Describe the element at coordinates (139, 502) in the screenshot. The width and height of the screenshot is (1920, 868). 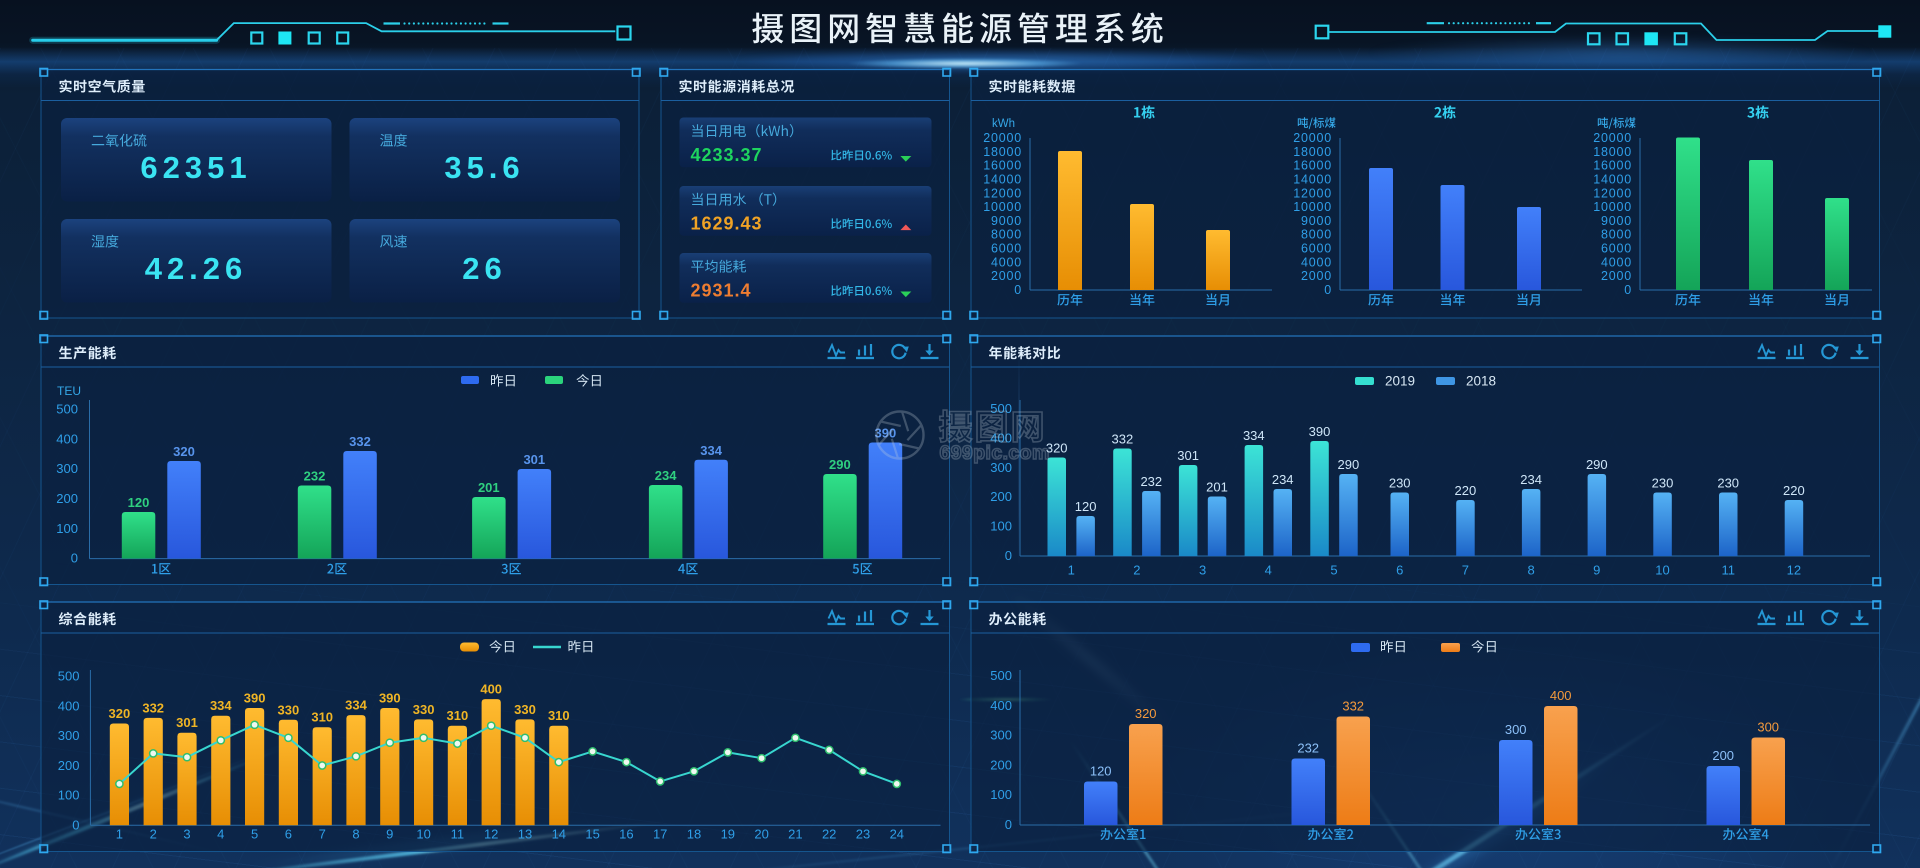
I see `svg-text: 120` at that location.